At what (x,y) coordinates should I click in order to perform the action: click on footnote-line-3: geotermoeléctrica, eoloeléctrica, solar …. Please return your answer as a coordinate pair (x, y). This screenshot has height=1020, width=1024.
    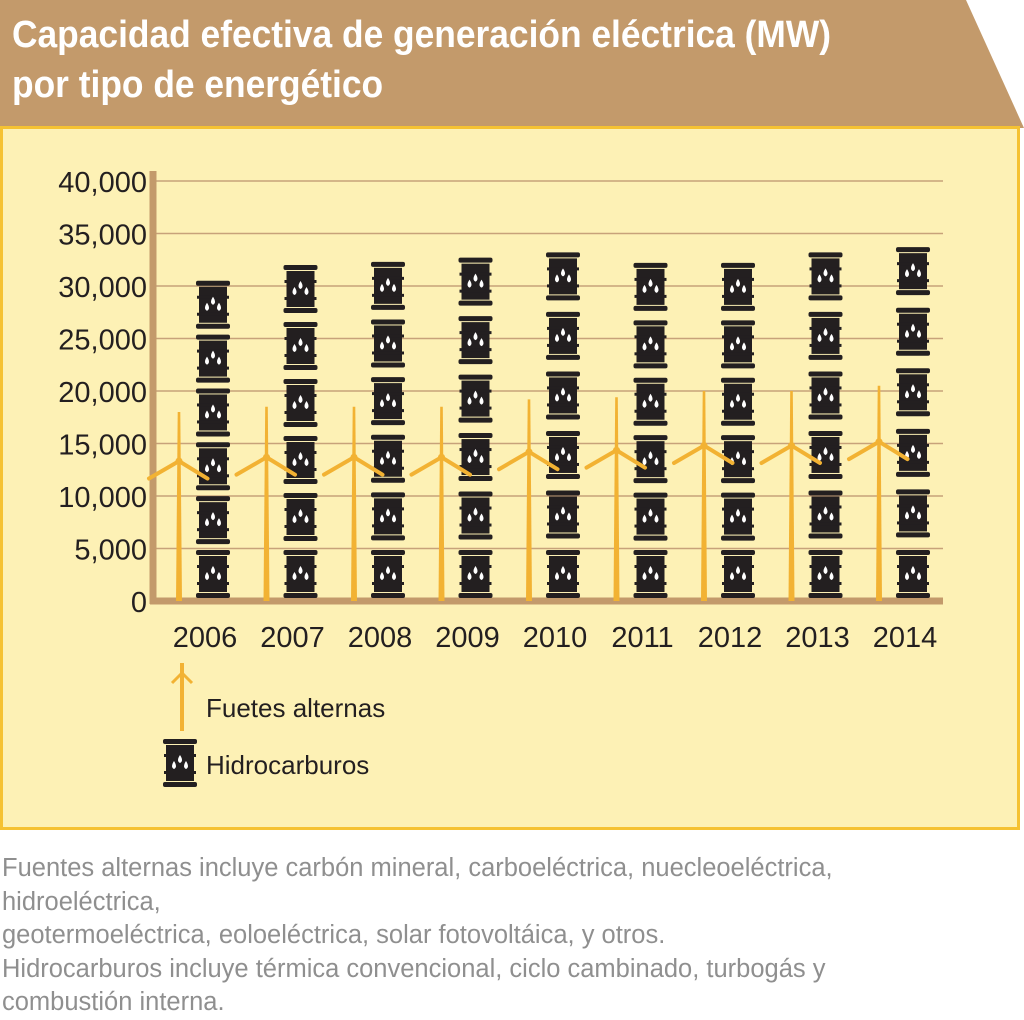
    Looking at the image, I should click on (334, 935).